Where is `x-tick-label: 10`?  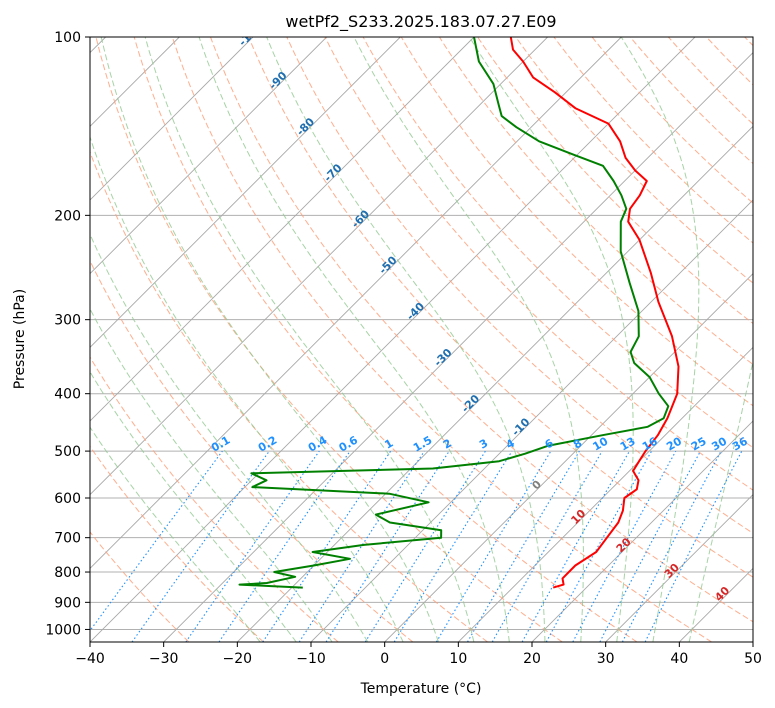
x-tick-label: 10 is located at coordinates (458, 659).